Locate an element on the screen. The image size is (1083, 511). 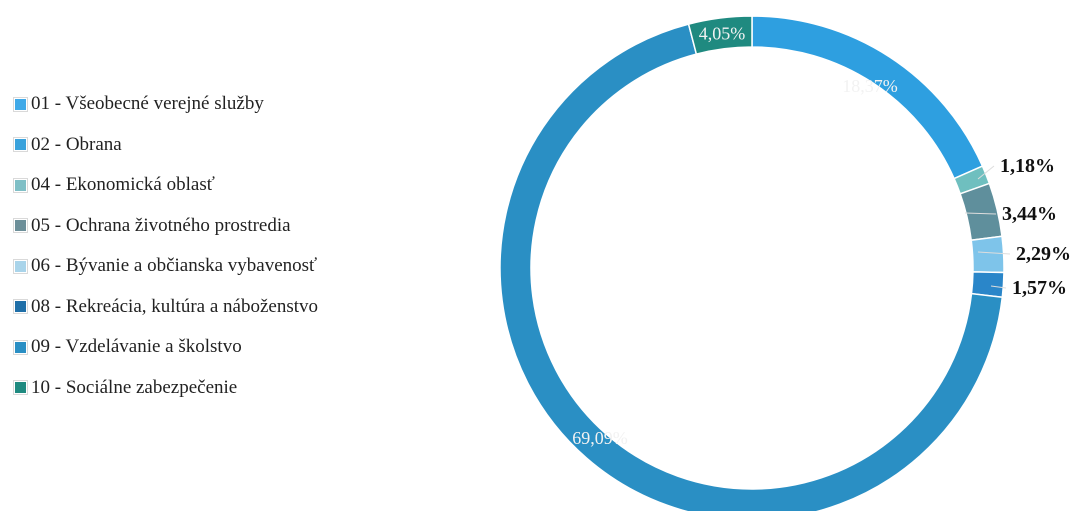
legend-item: 09 - Vzdelávanie a školstvo is located at coordinates (166, 347).